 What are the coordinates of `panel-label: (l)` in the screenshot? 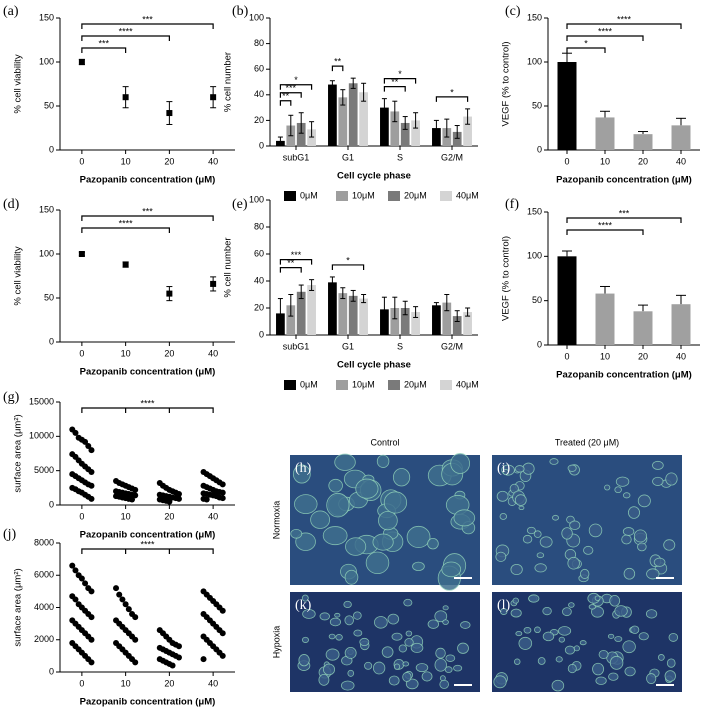 It's located at (504, 605).